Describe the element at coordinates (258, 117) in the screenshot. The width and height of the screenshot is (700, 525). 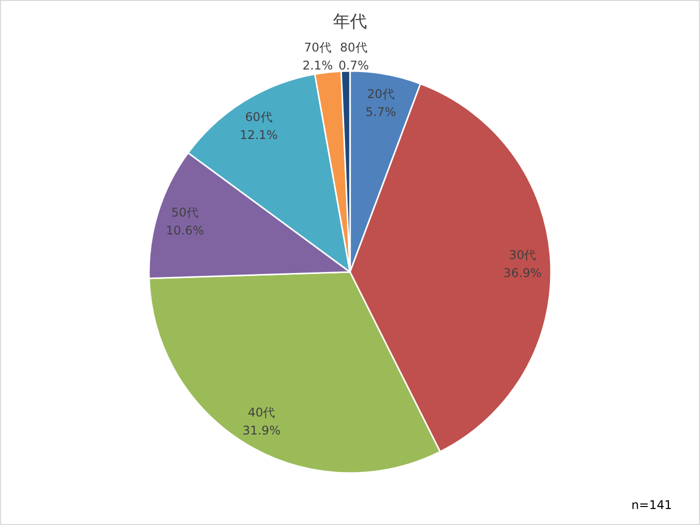
I see `slice-label: 60代` at that location.